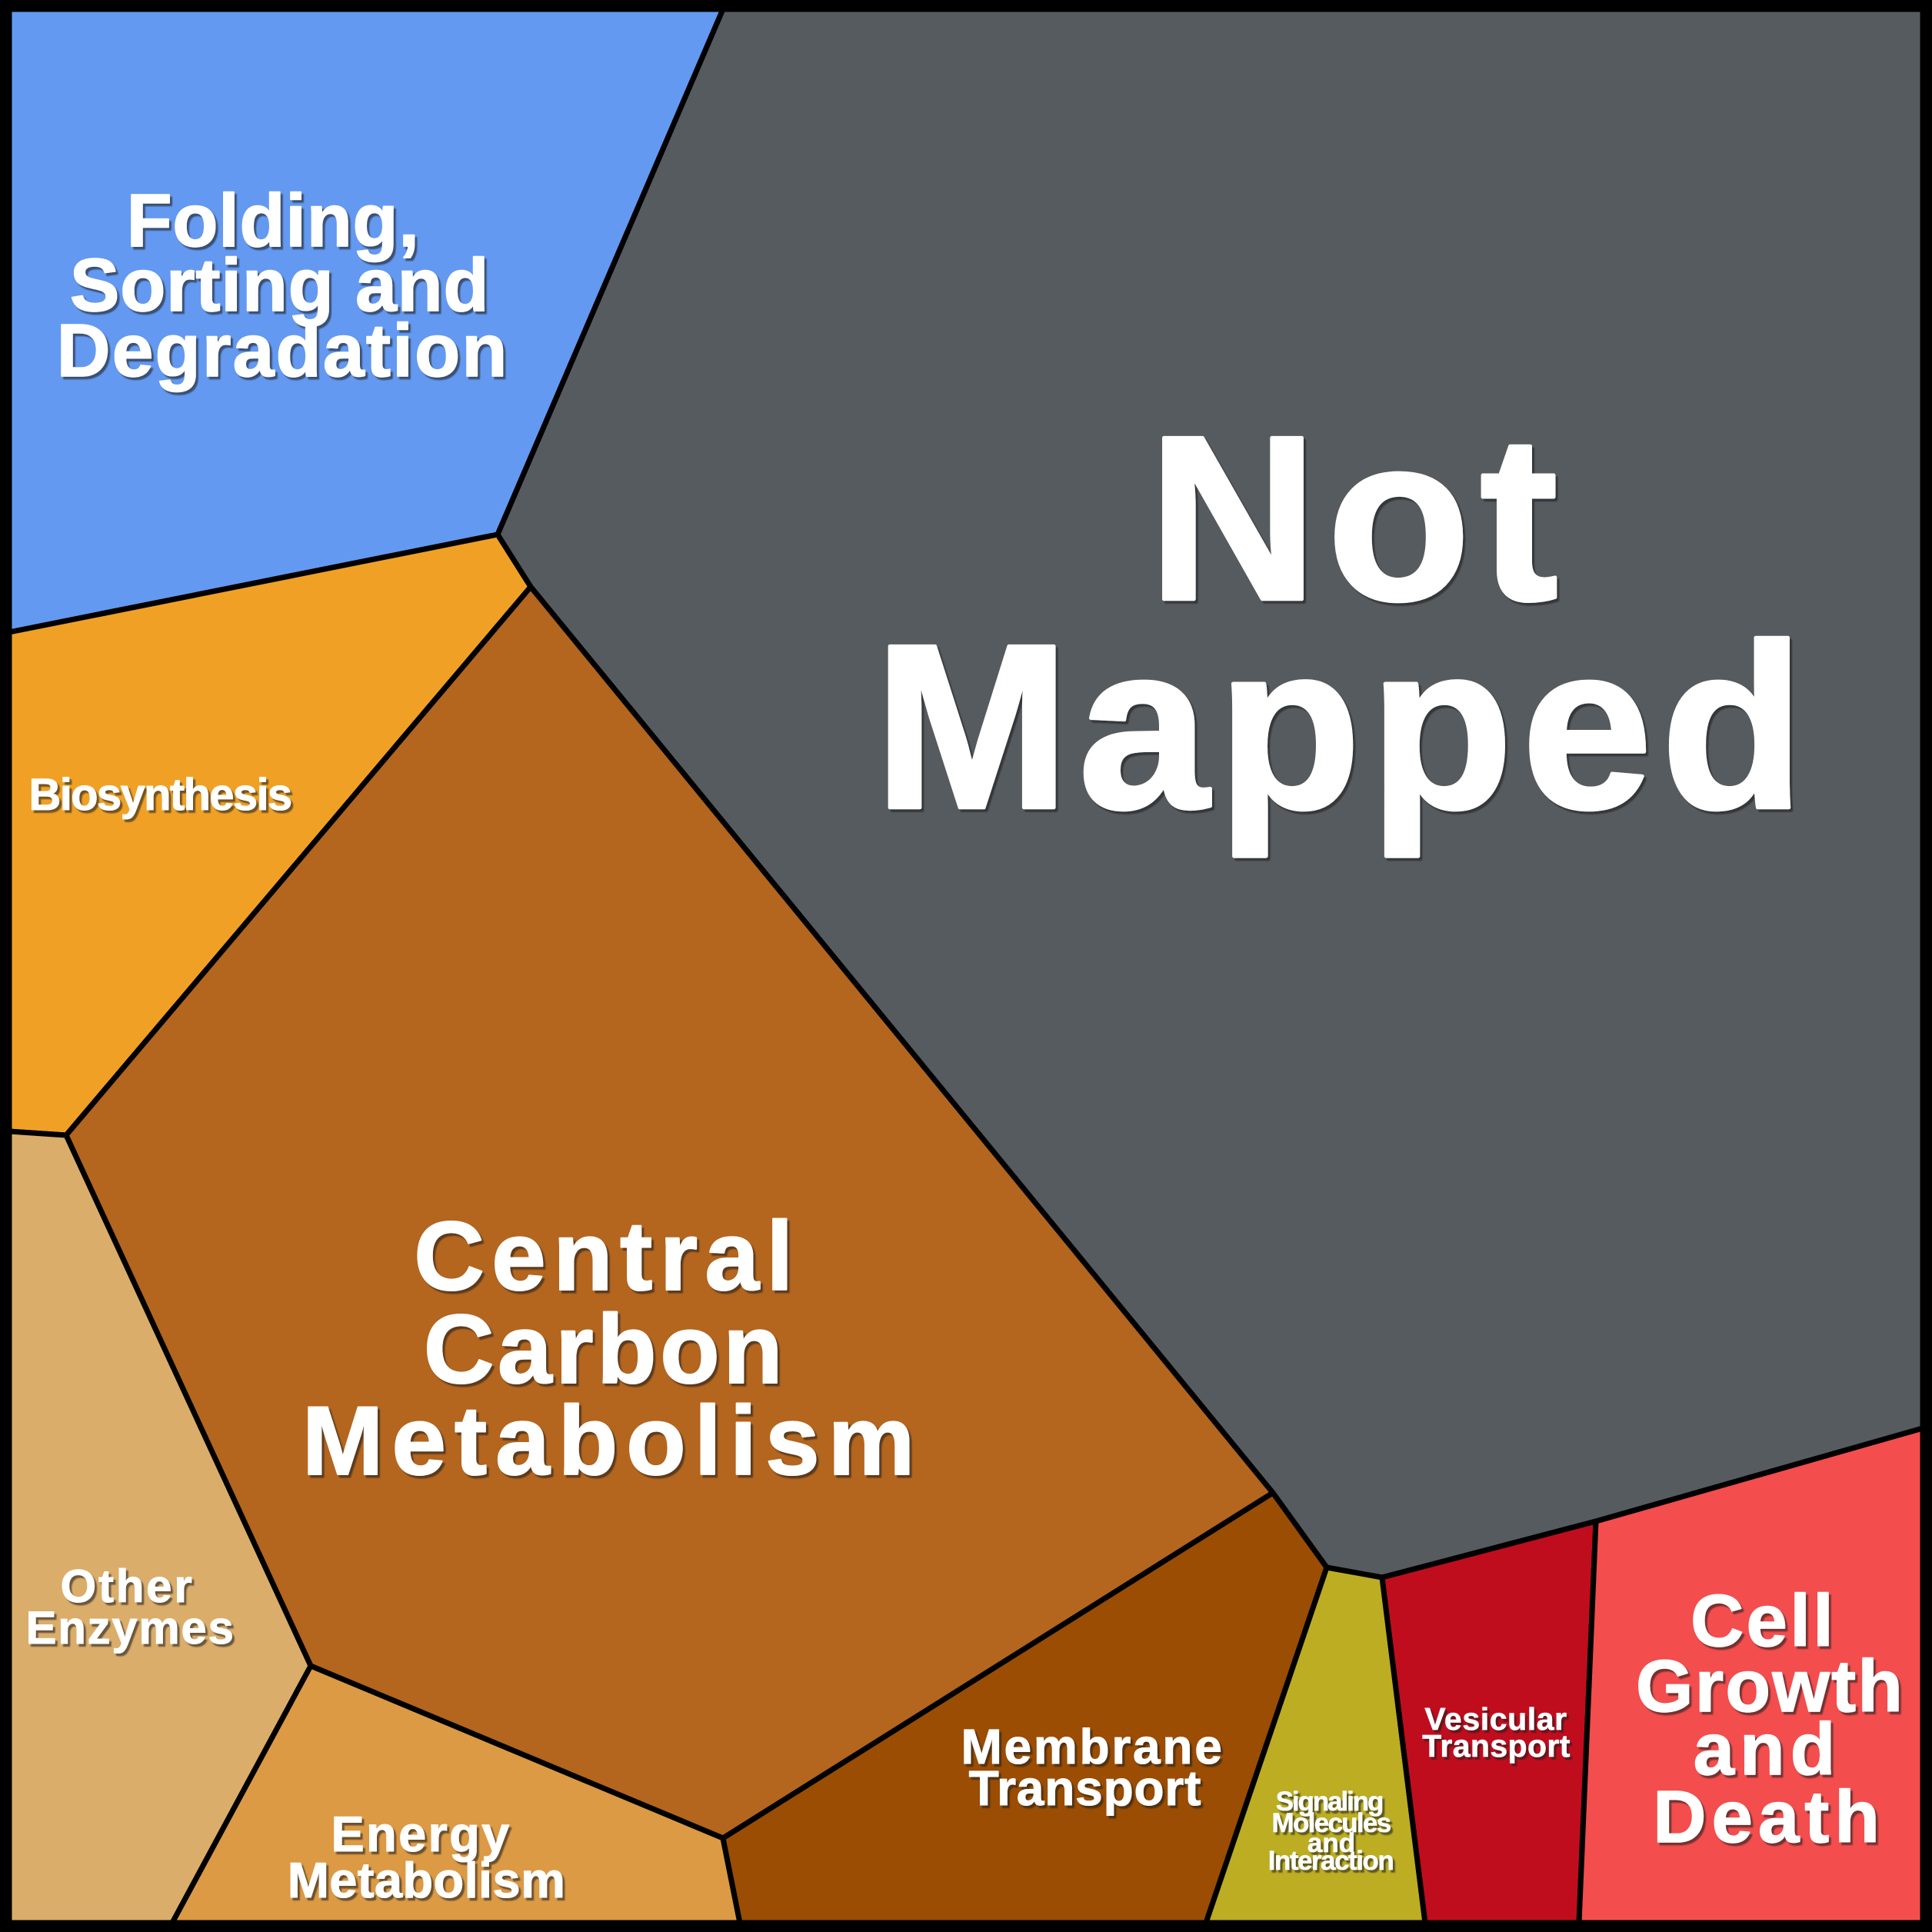  Describe the element at coordinates (605, 1349) in the screenshot. I see `svg-text: Carbon` at that location.